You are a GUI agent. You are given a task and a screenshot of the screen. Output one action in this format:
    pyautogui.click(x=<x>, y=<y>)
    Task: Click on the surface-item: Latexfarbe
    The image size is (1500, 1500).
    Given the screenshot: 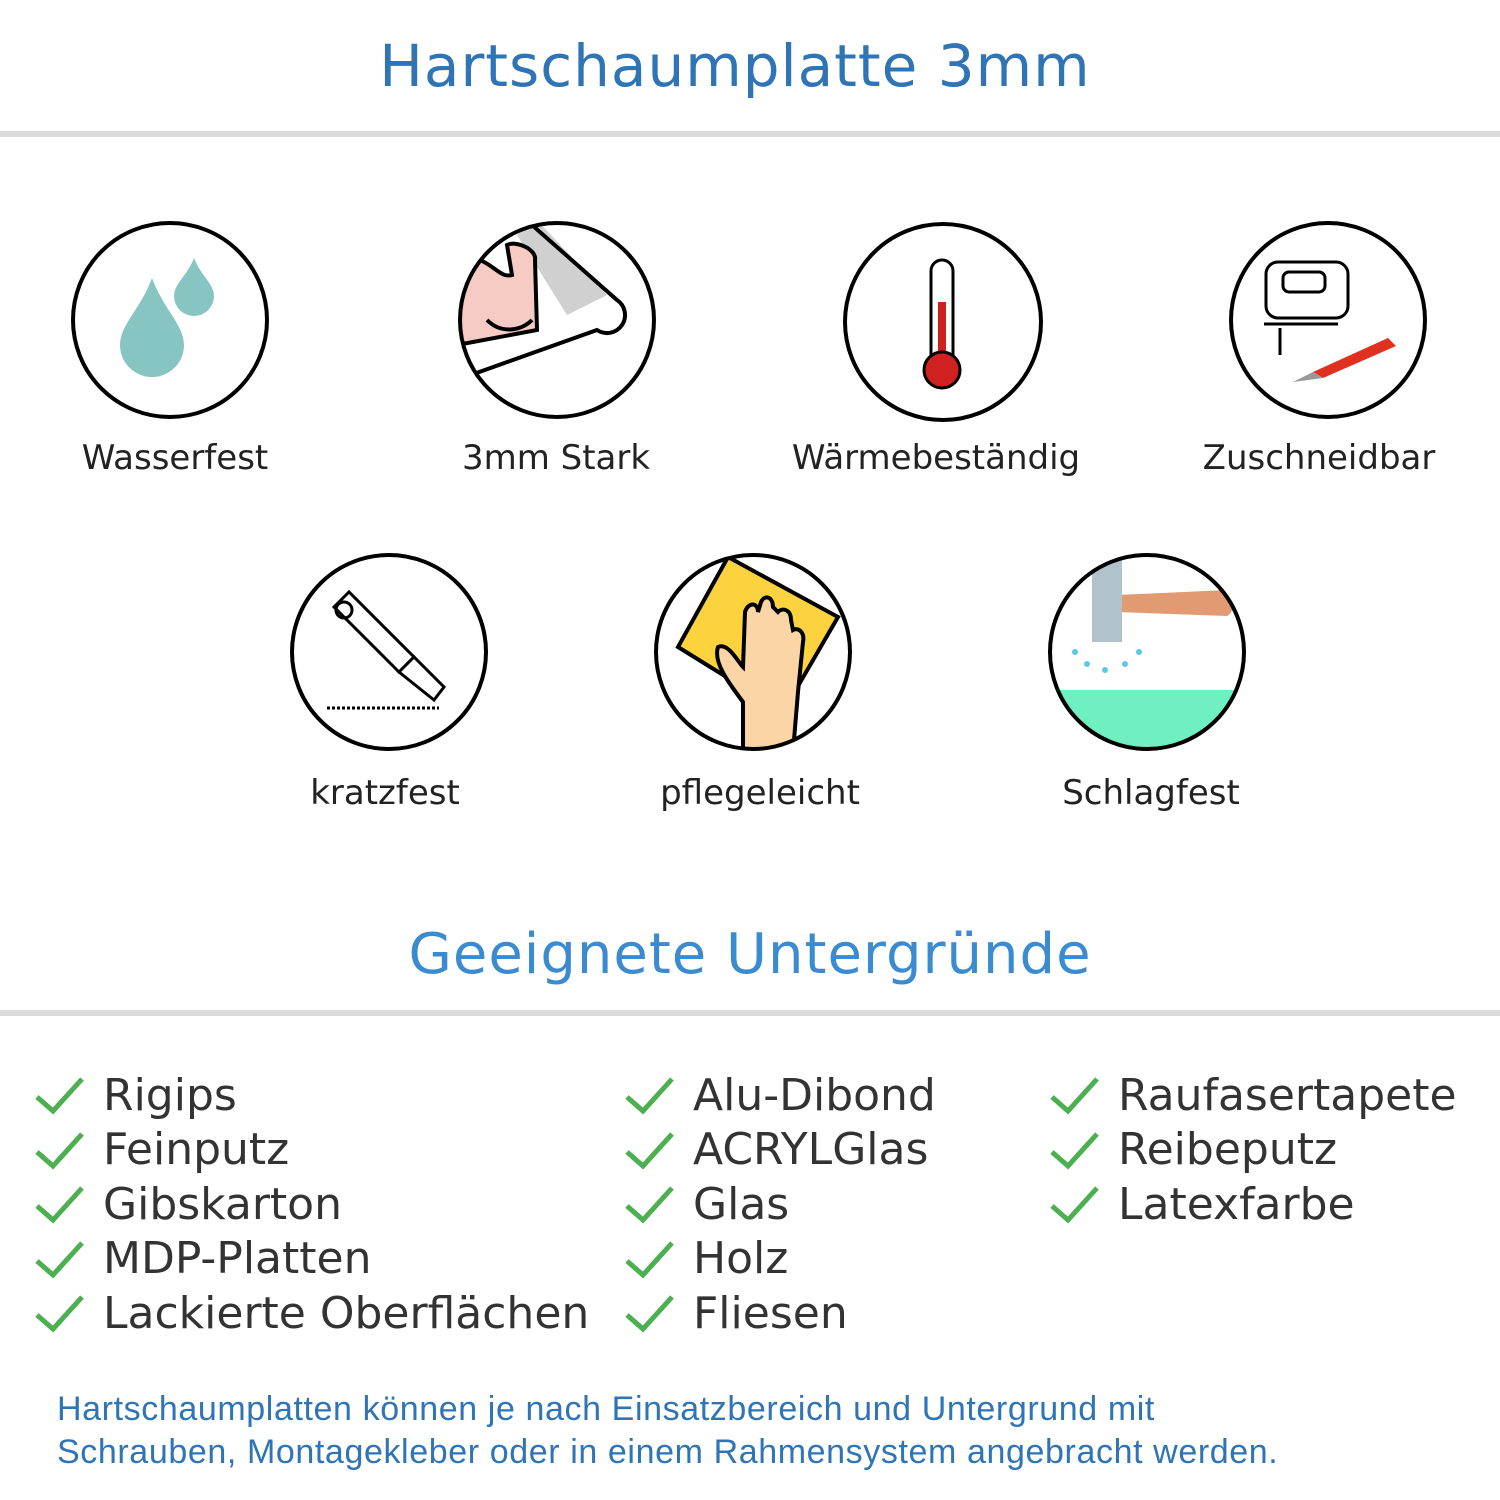 What is the action you would take?
    pyautogui.click(x=1253, y=1204)
    